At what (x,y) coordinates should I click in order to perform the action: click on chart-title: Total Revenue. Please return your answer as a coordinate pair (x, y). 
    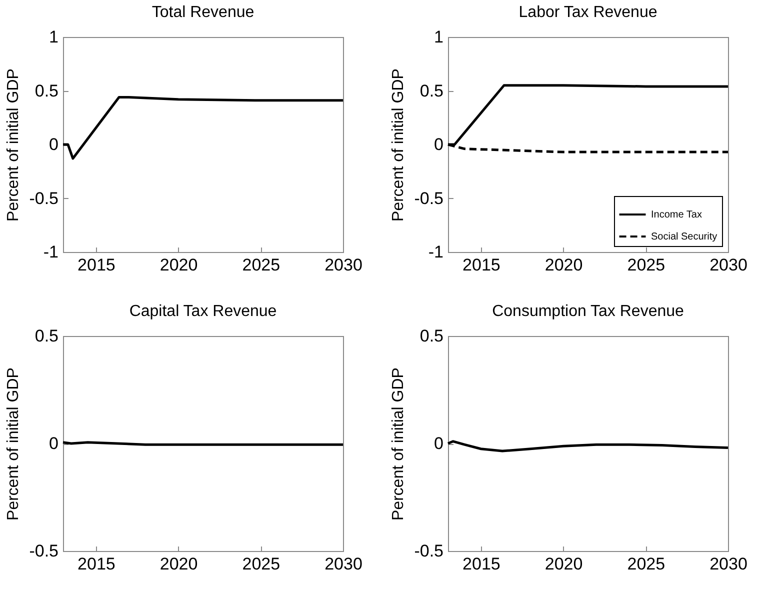
    Looking at the image, I should click on (203, 12).